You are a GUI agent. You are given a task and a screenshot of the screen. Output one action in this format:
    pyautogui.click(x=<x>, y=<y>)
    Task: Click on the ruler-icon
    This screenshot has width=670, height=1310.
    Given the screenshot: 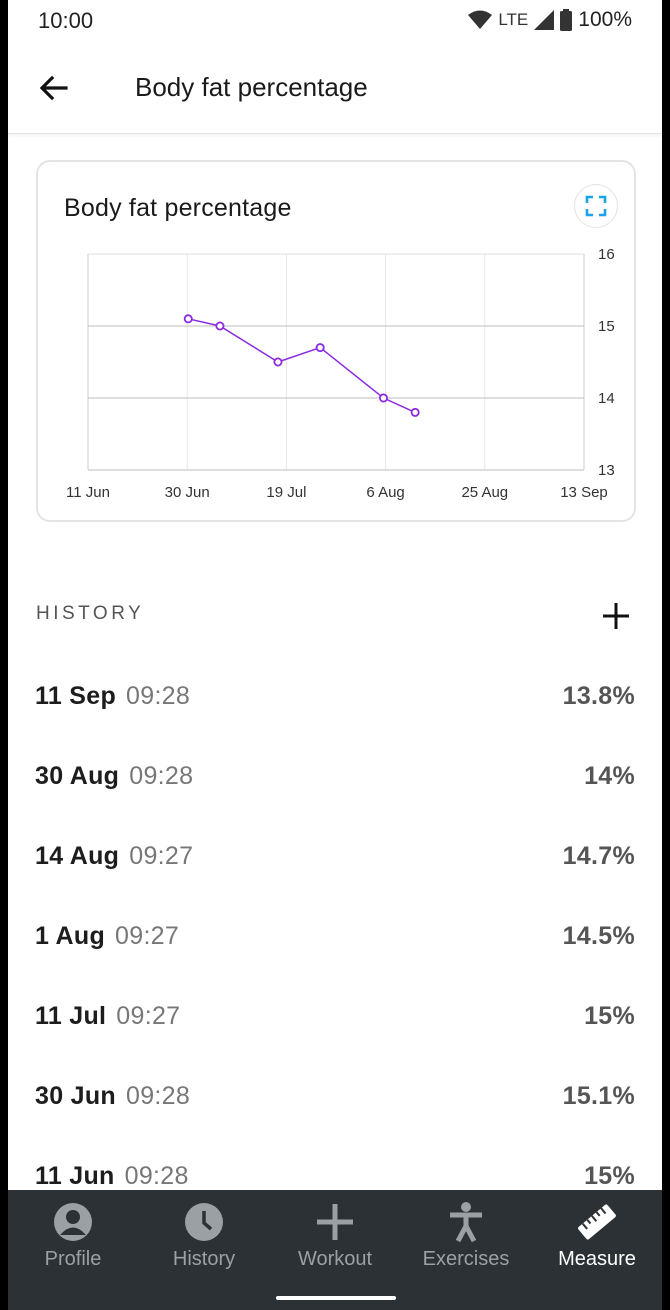 What is the action you would take?
    pyautogui.click(x=597, y=1222)
    